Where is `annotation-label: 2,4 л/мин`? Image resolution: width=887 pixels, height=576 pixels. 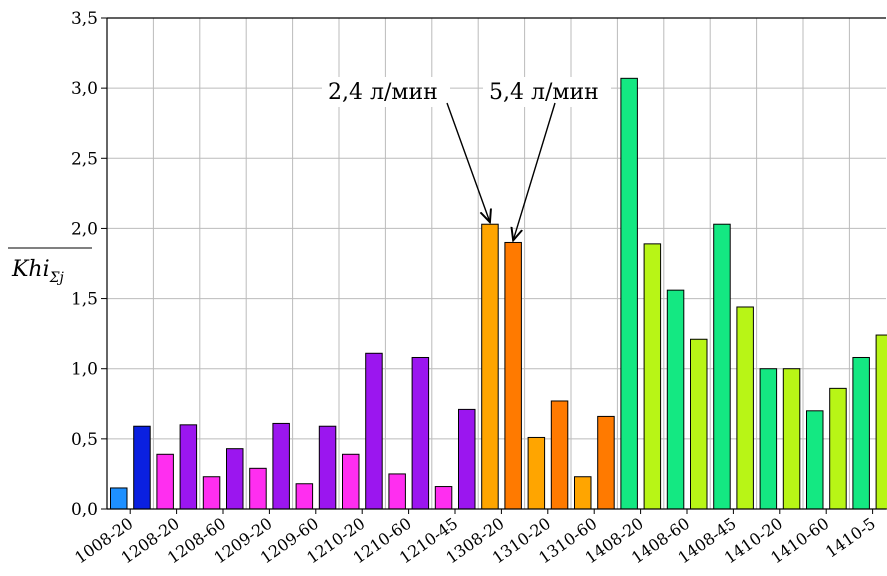
annotation-label: 2,4 л/мин is located at coordinates (383, 92).